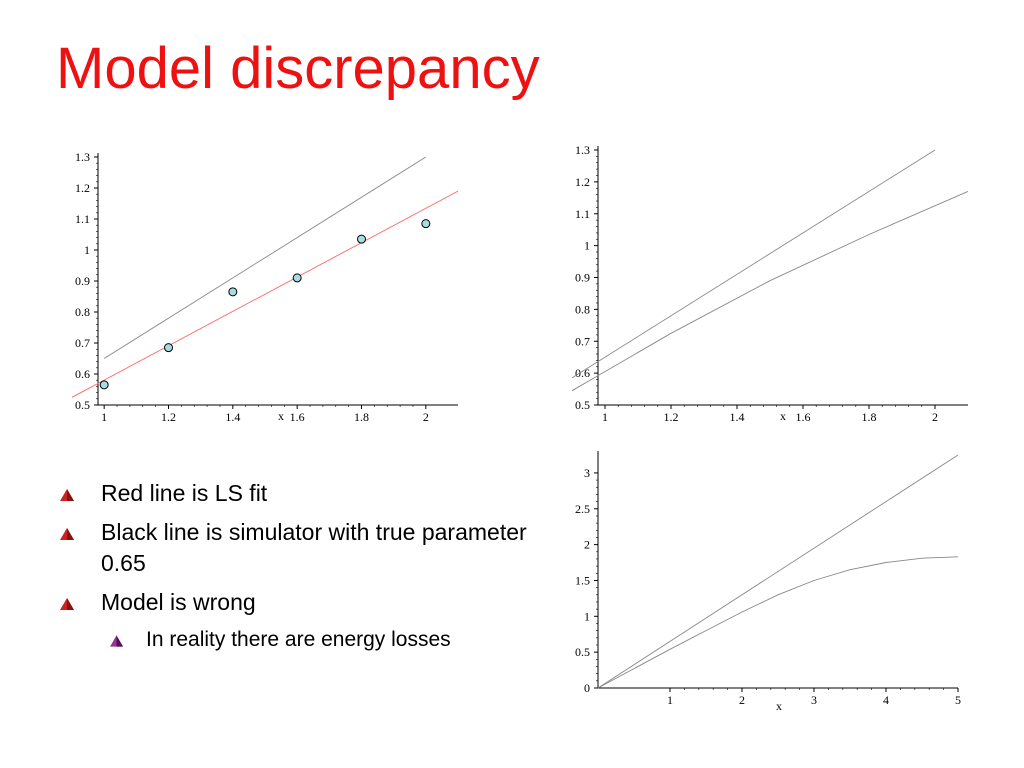 This screenshot has height=768, width=1024. I want to click on y-tick-label: 2.5, so click(582, 509).